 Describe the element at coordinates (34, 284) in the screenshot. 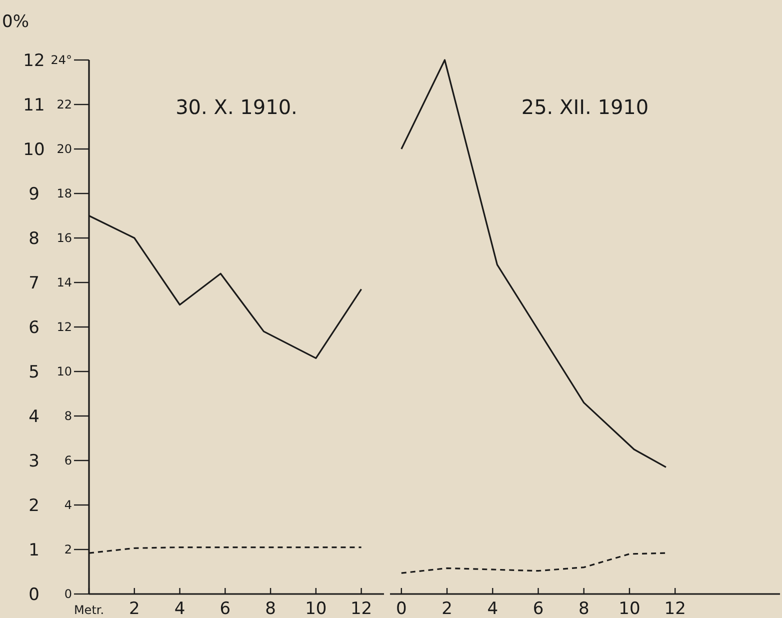

I see `y-tick-label: 7` at that location.